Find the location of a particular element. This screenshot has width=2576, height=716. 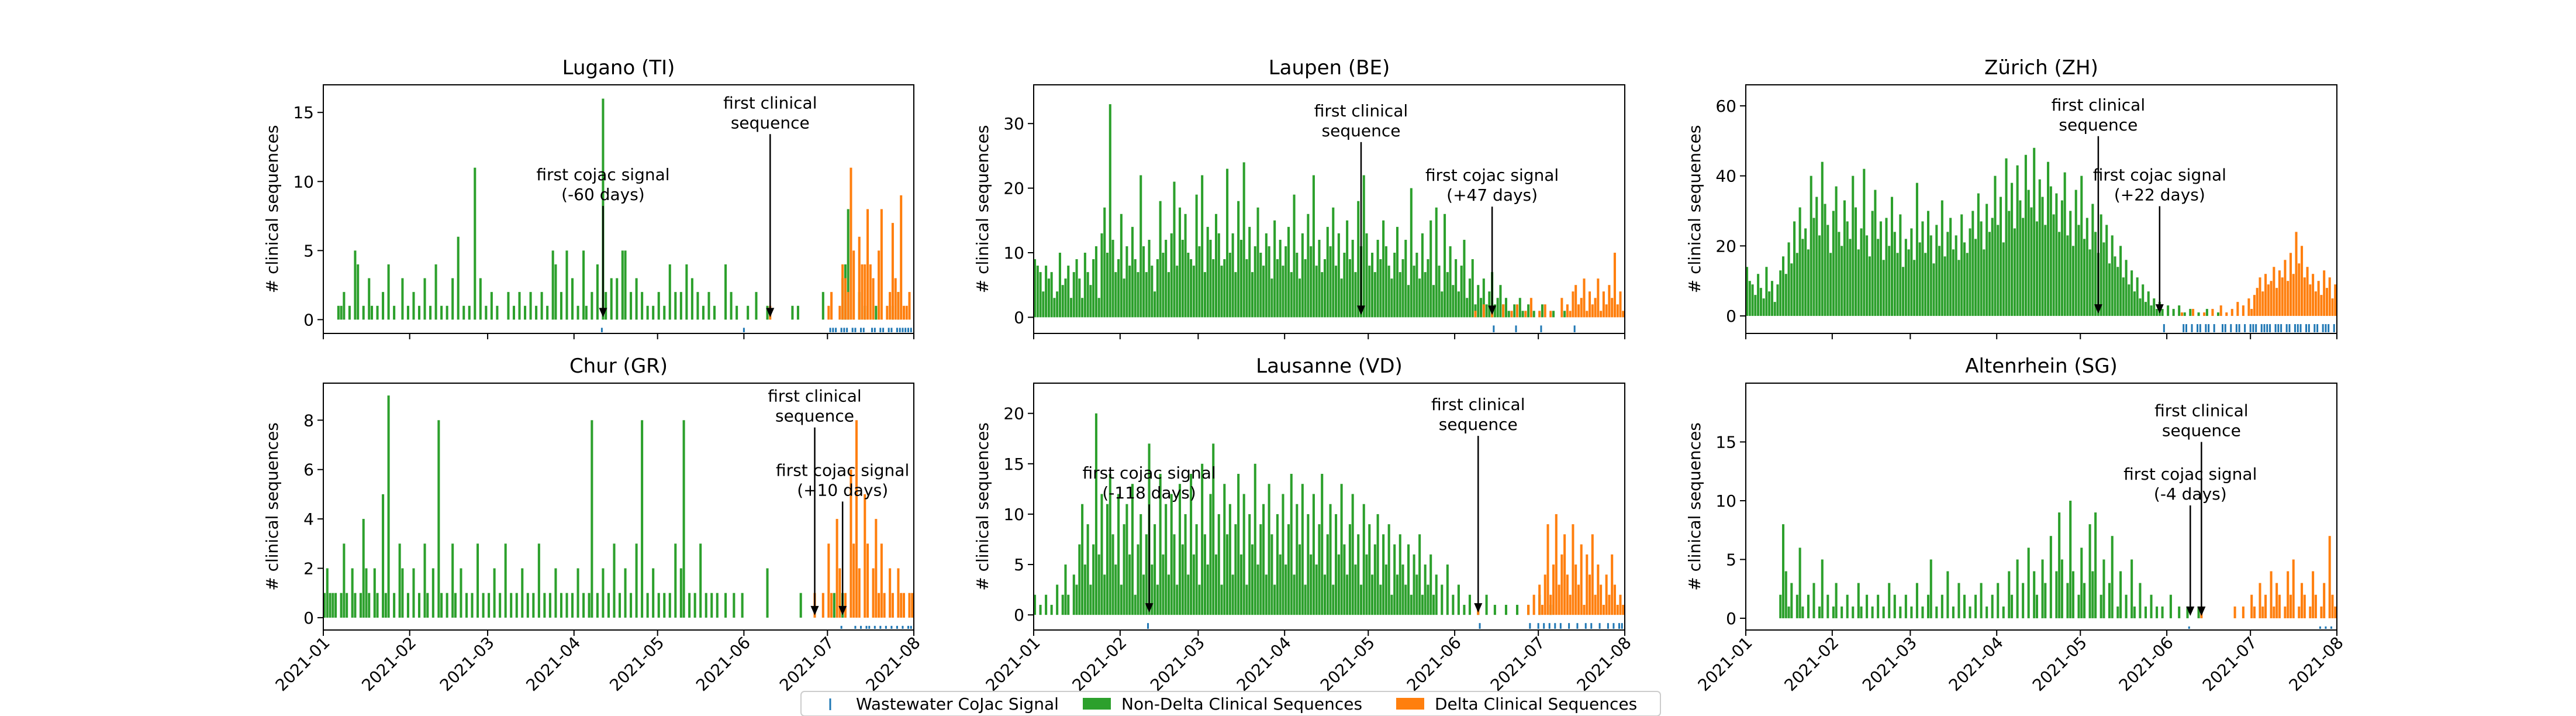

axes-frame is located at coordinates (618, 209).